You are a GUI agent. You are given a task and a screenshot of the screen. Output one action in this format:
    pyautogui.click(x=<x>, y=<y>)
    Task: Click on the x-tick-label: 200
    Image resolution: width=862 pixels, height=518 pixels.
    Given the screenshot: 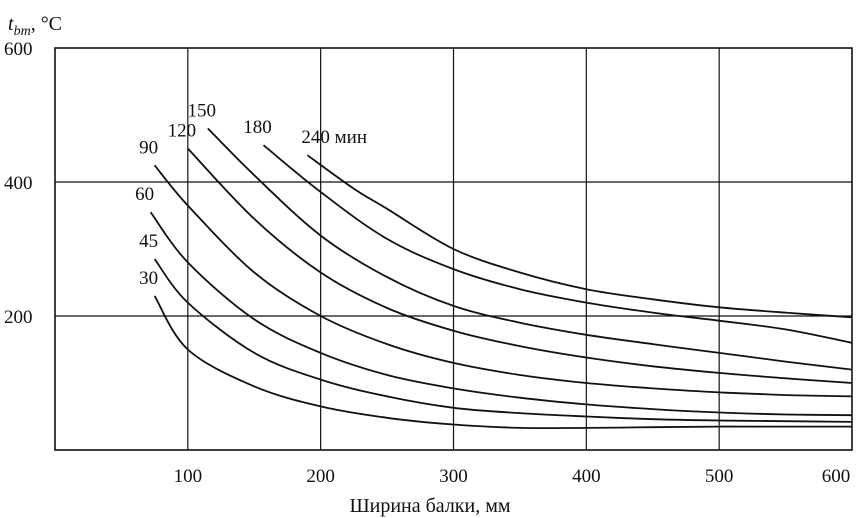 What is the action you would take?
    pyautogui.click(x=320, y=476)
    